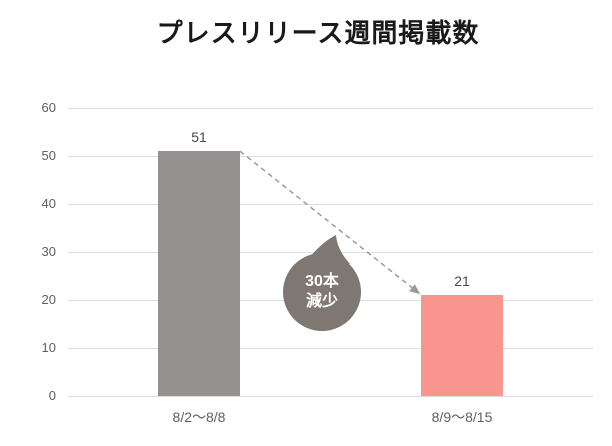 The width and height of the screenshot is (612, 446). Describe the element at coordinates (462, 417) in the screenshot. I see `x-axis-label-current-week: 8/9〜8/15` at that location.